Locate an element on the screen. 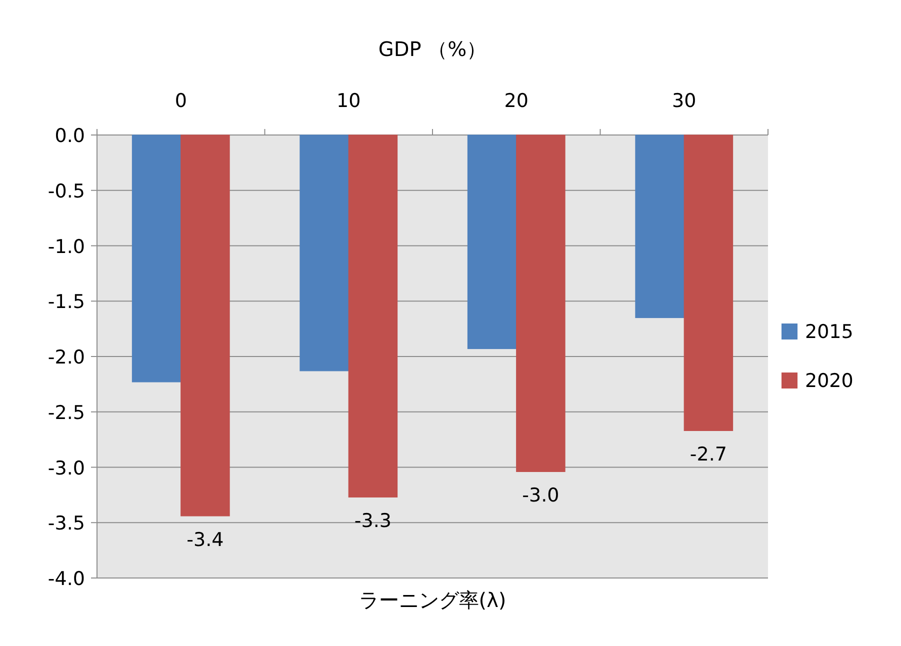 The image size is (901, 646). y-tick-label: 0.0 is located at coordinates (69, 136).